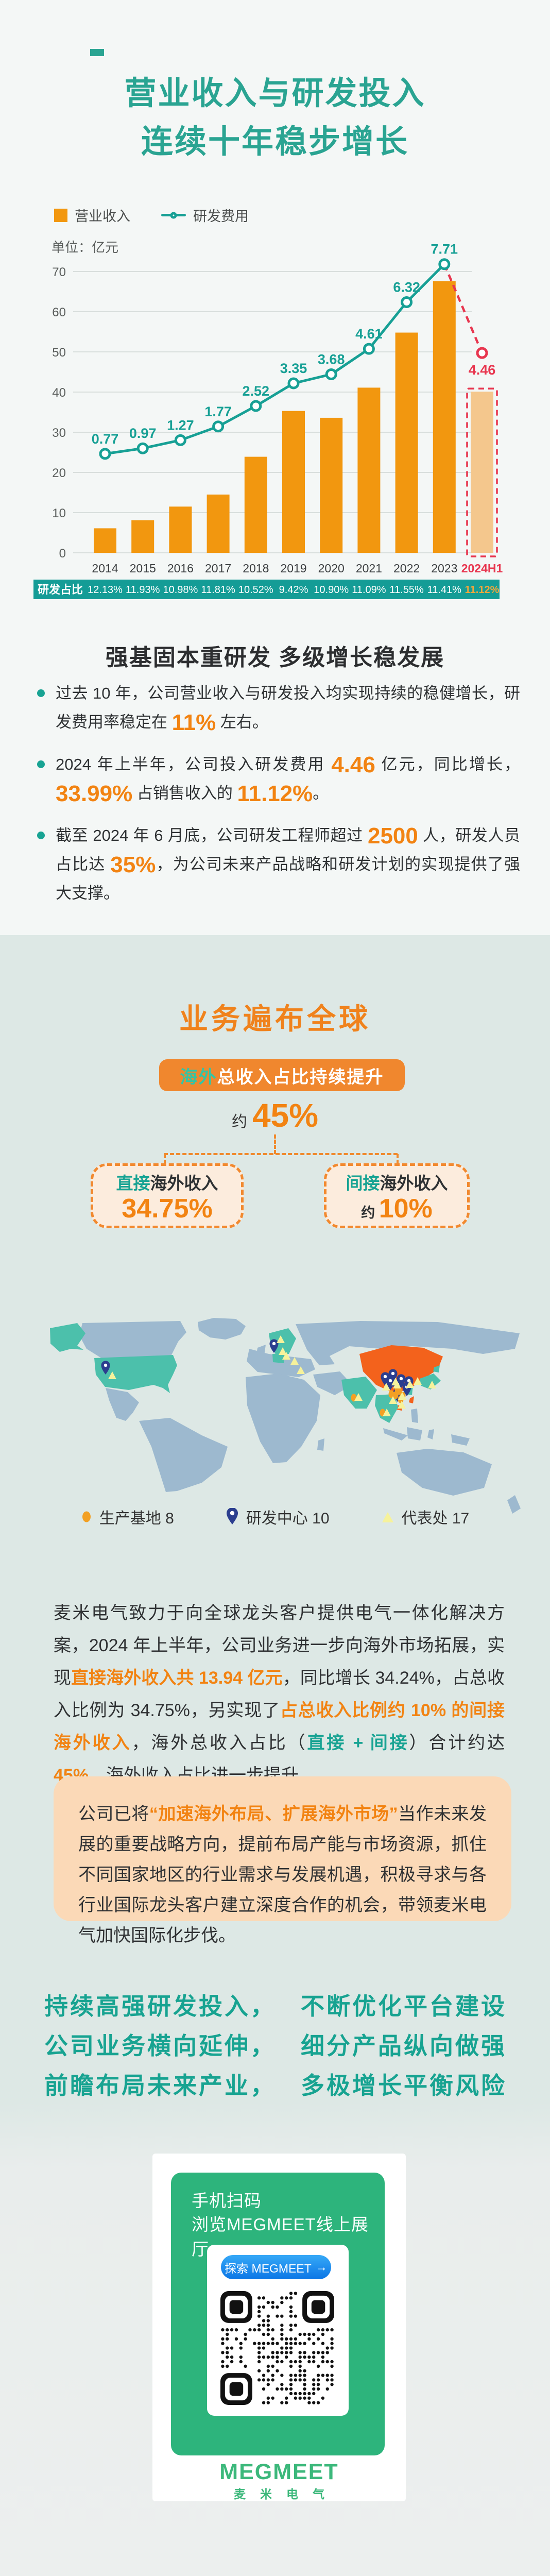 Image resolution: width=550 pixels, height=2576 pixels. What do you see at coordinates (461, 1440) in the screenshot?
I see `new-guinea` at bounding box center [461, 1440].